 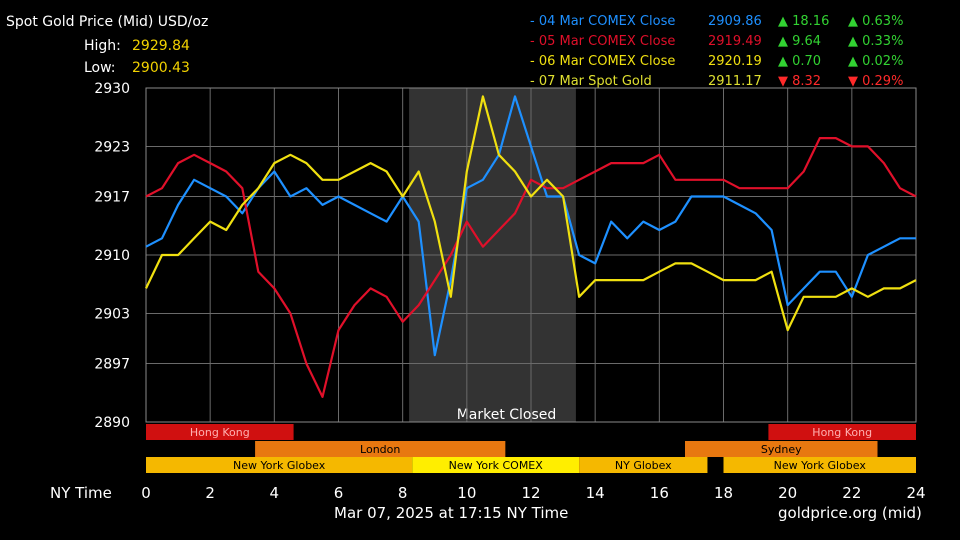 I want to click on legend-change: ▲ 9.64, so click(x=800, y=41).